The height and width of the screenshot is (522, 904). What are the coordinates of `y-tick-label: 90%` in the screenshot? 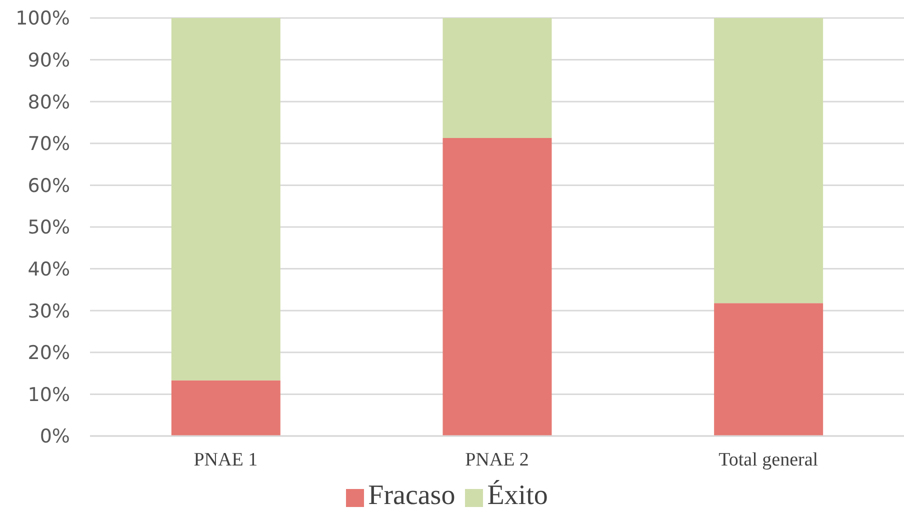 It's located at (49, 61).